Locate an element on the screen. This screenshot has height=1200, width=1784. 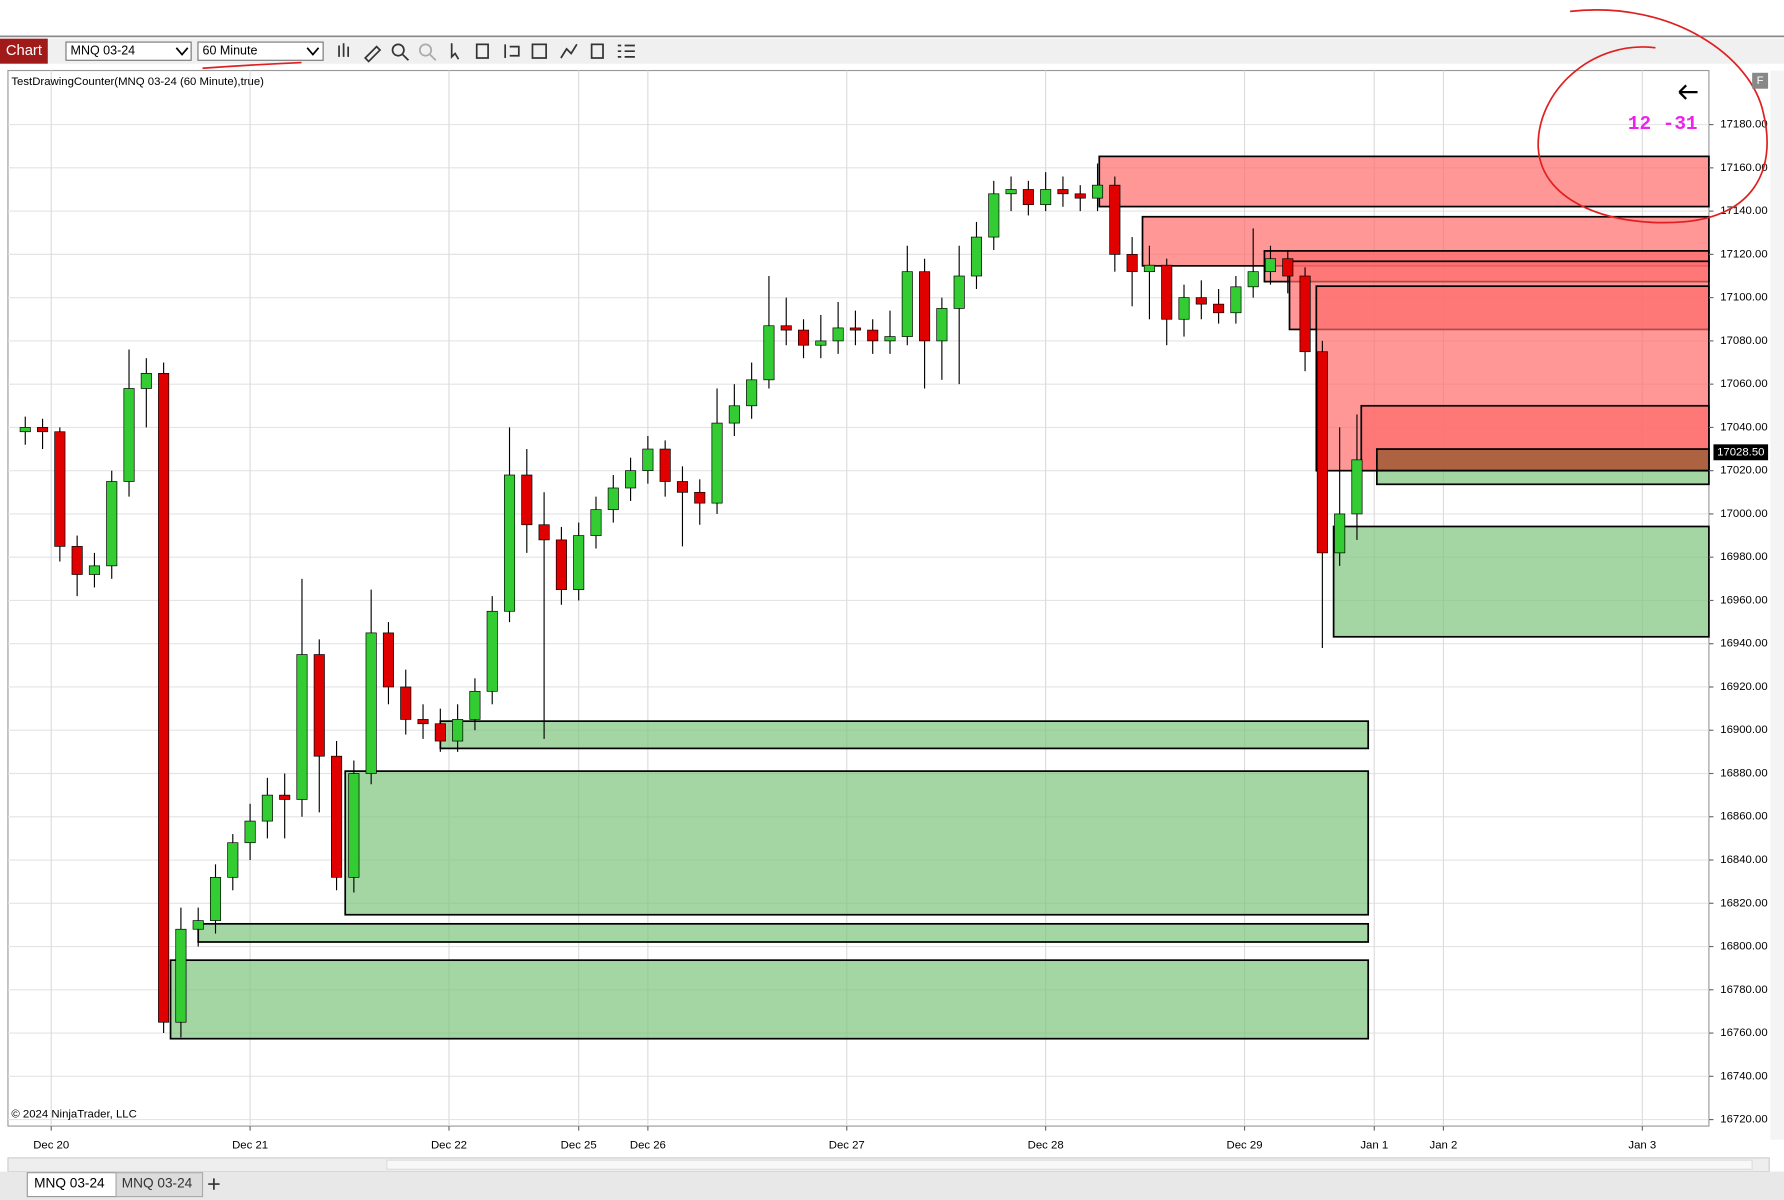
instrument-select is located at coordinates (128, 51).